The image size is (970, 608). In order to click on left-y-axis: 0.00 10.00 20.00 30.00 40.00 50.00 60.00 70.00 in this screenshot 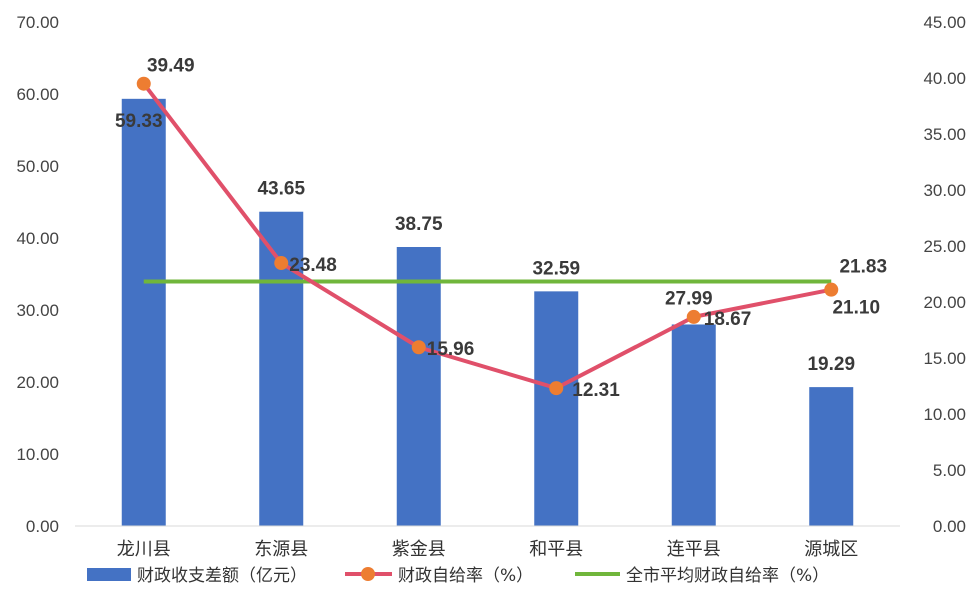, I will do `click(37, 274)`.